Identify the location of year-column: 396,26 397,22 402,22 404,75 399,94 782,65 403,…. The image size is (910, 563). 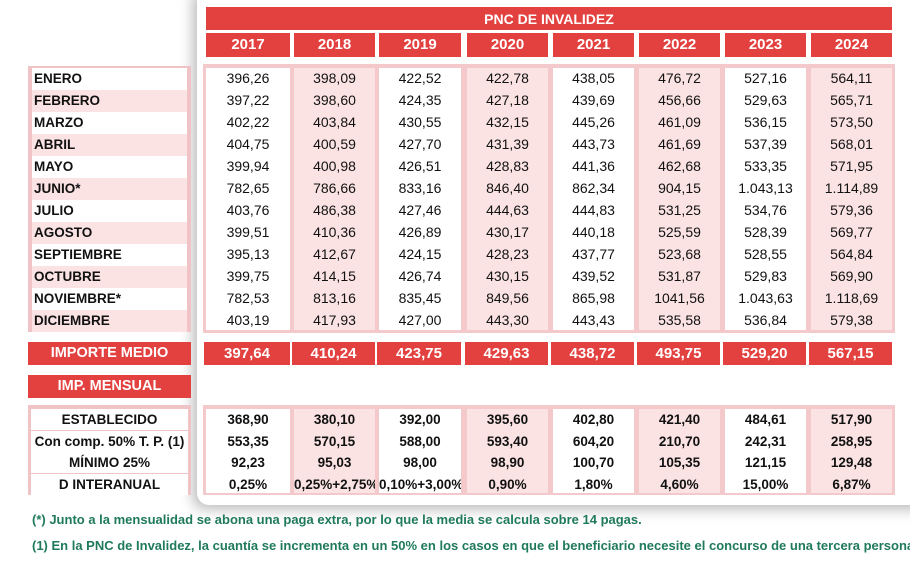
(248, 199).